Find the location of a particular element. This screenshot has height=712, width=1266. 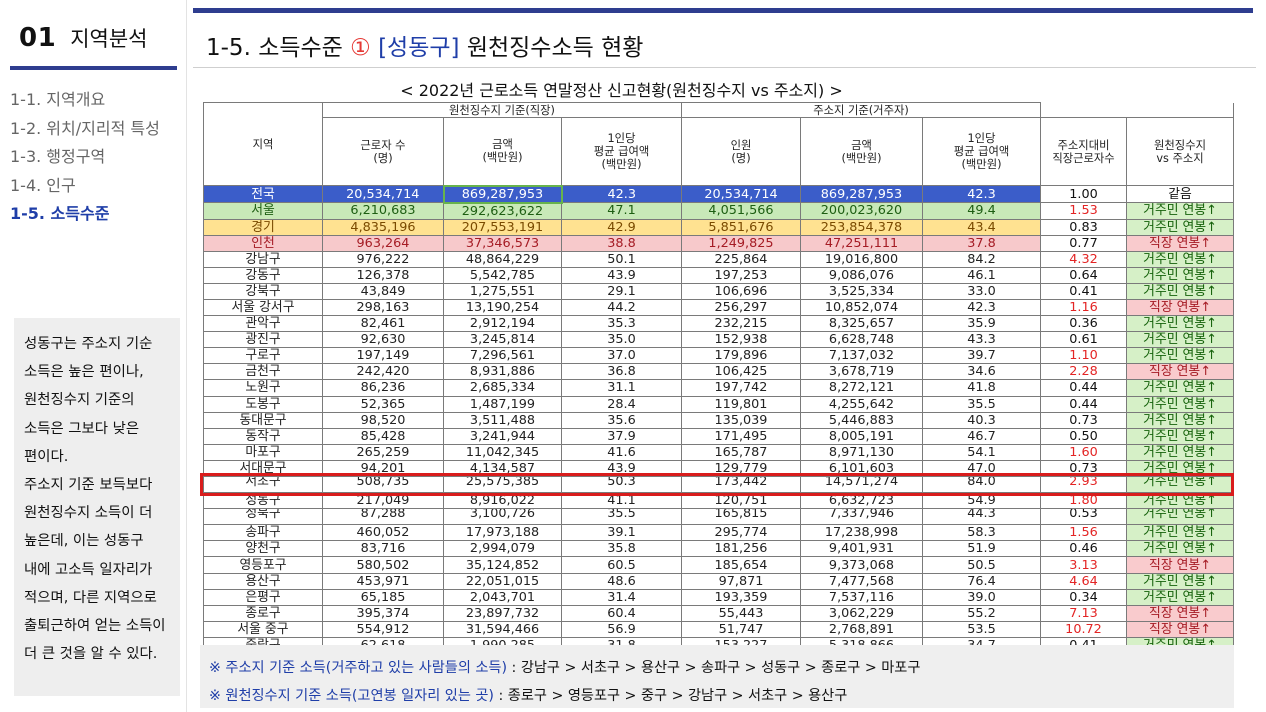

cell-w-workers: 976,222 is located at coordinates (383, 259).